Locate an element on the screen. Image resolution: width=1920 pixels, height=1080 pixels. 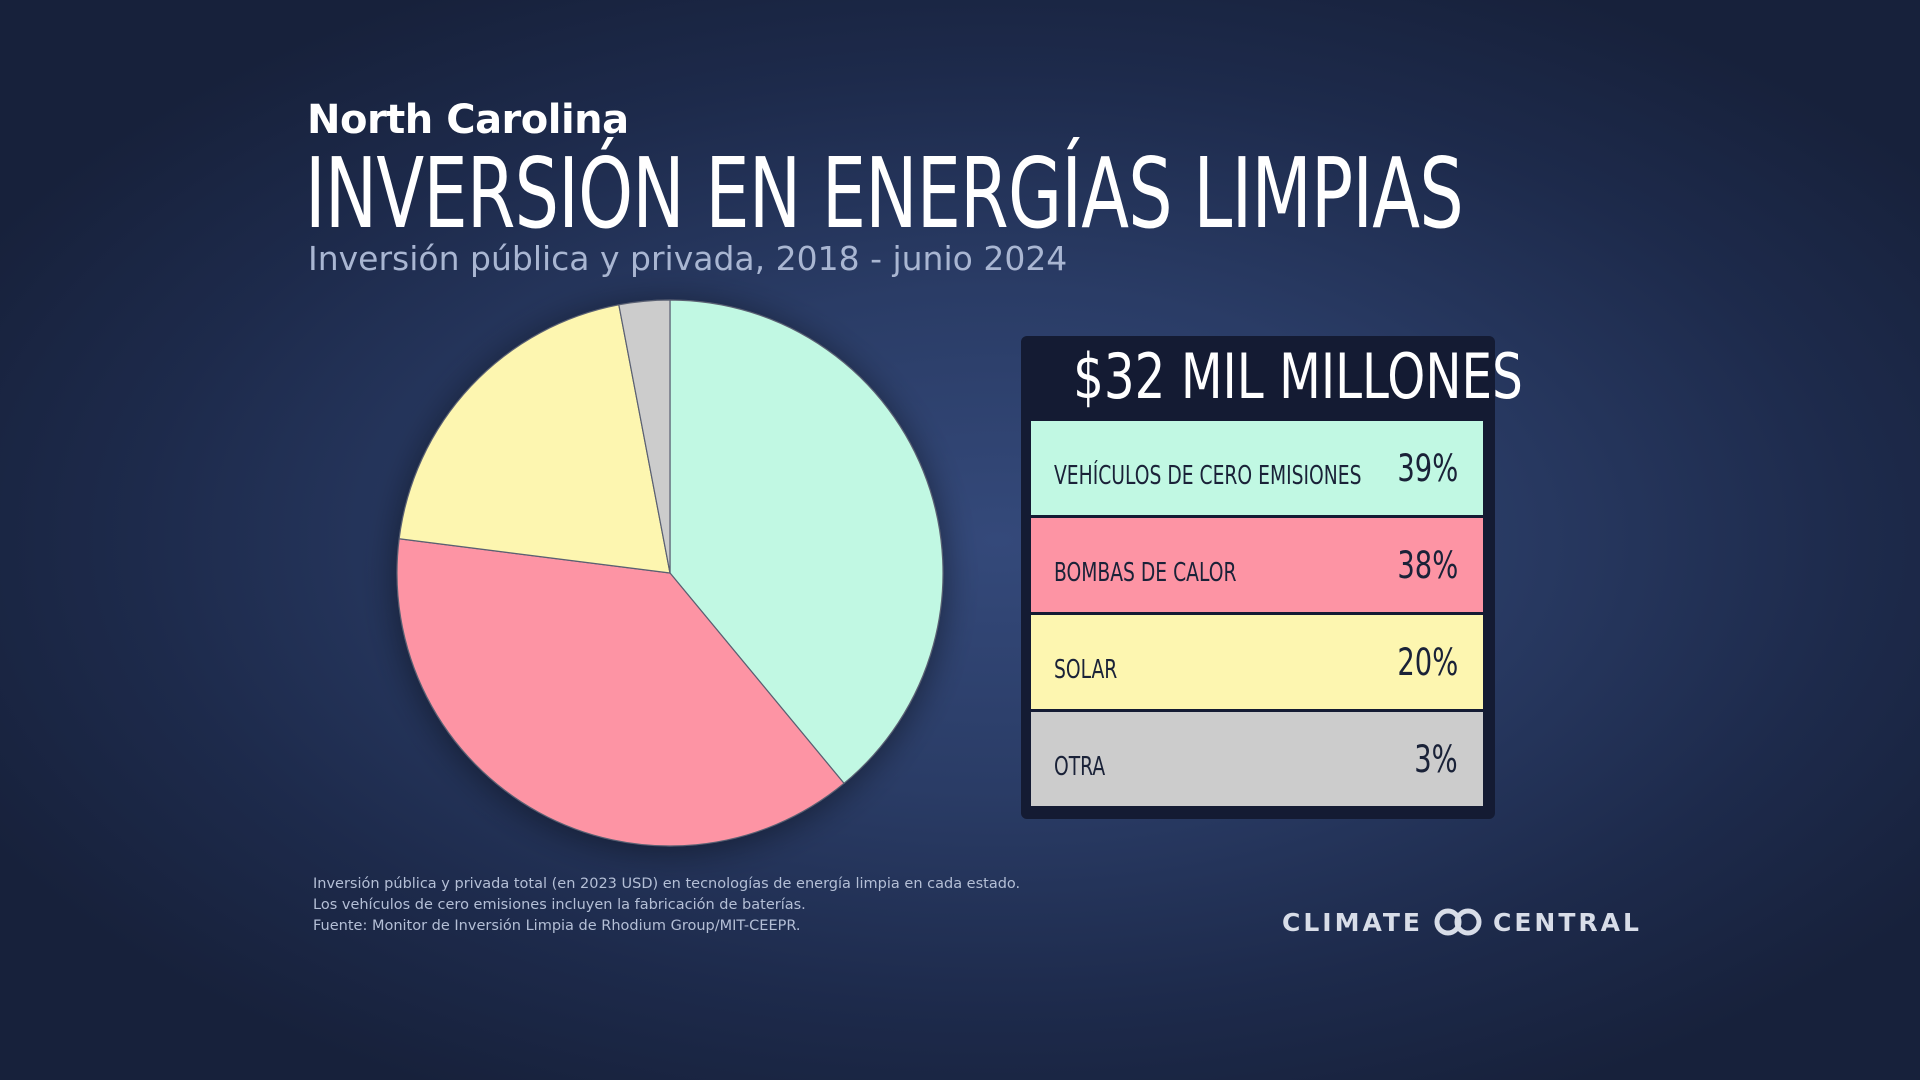
pie-slice-zero-emission-vehicles is located at coordinates (806, 541).